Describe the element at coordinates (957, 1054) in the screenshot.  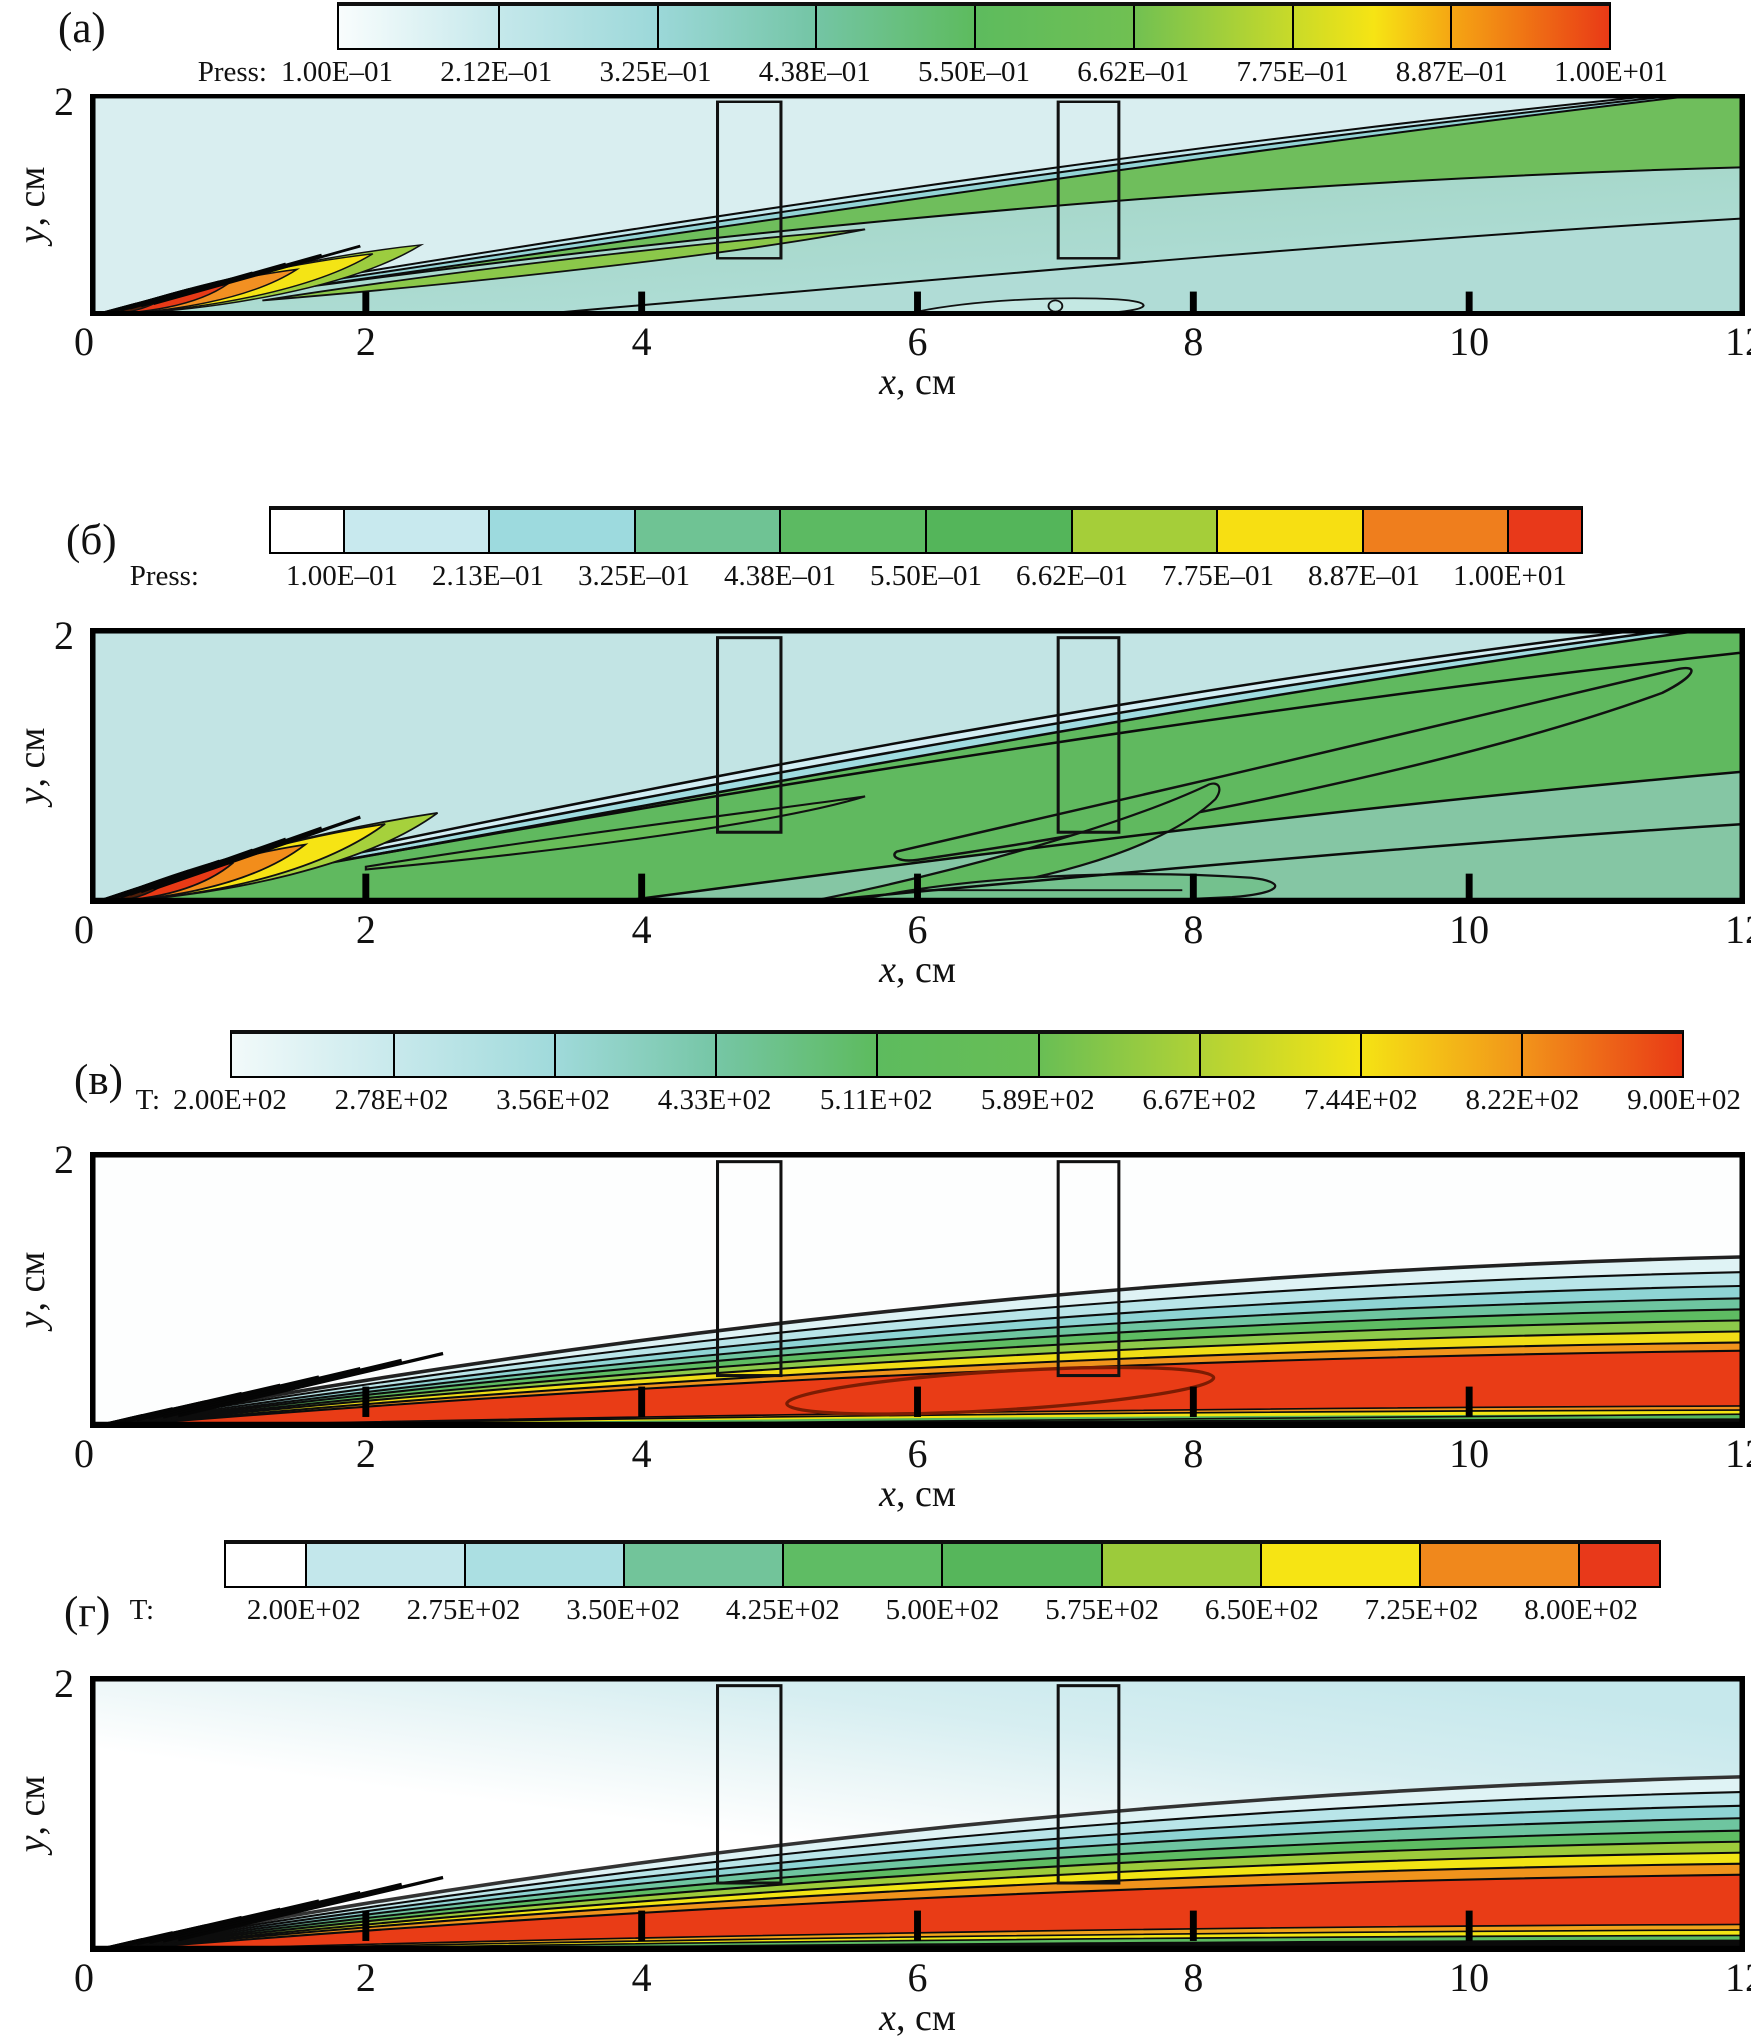
I see `colorbar-temperature-gradient` at that location.